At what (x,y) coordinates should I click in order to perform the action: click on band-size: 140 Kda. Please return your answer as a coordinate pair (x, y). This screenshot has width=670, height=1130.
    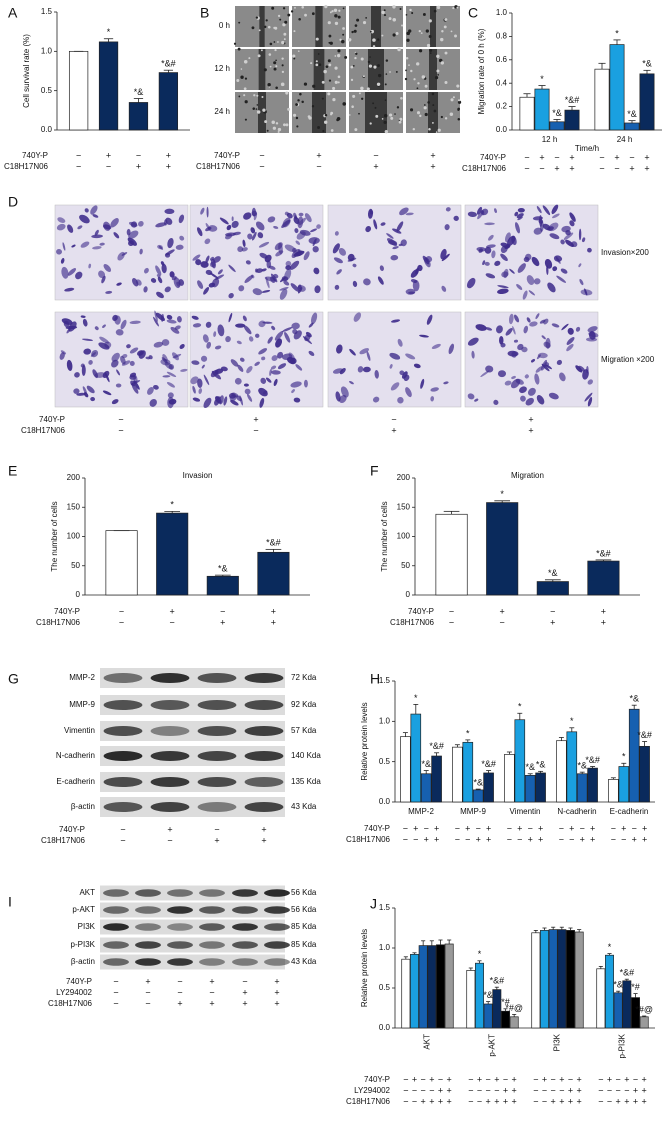
    Looking at the image, I should click on (306, 755).